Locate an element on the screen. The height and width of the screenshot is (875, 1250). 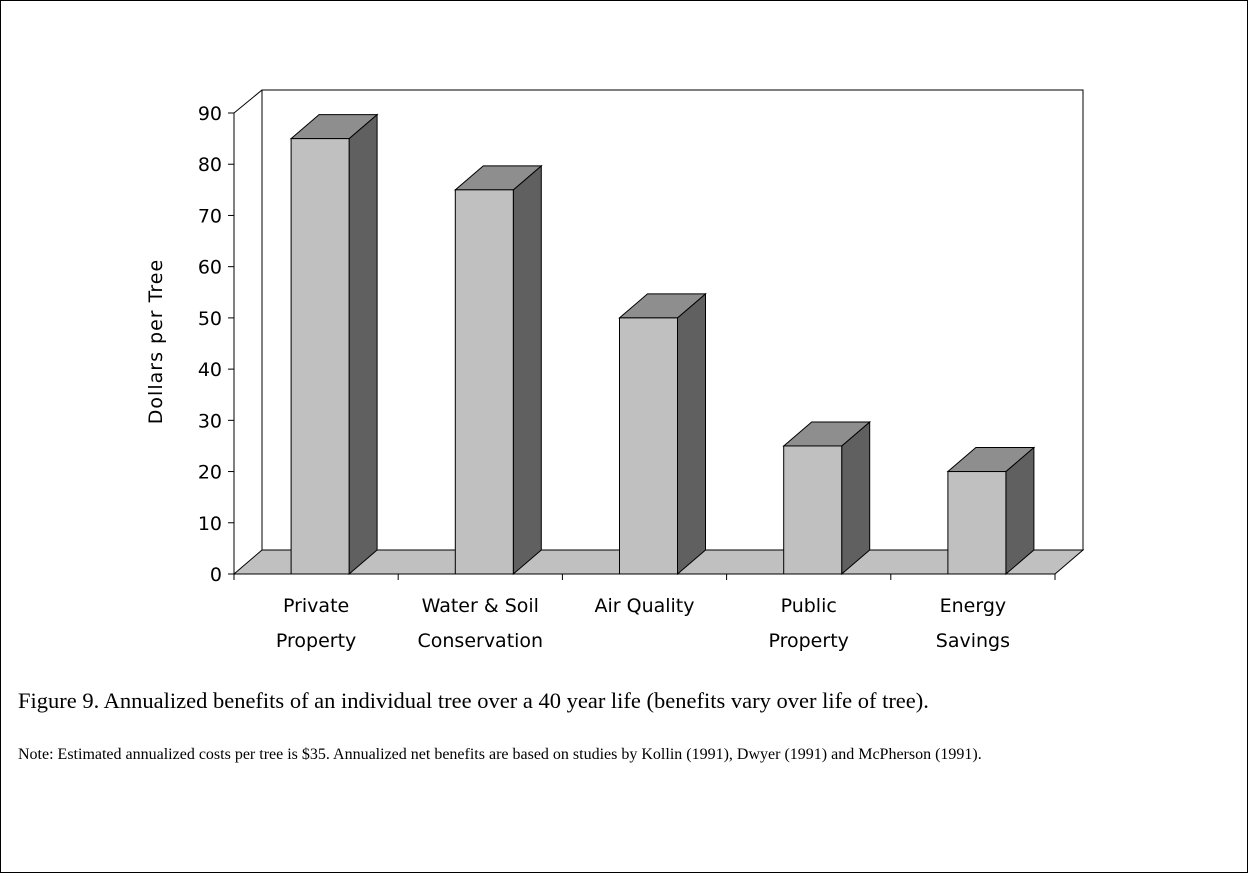
y-tick-label: 30 is located at coordinates (210, 421).